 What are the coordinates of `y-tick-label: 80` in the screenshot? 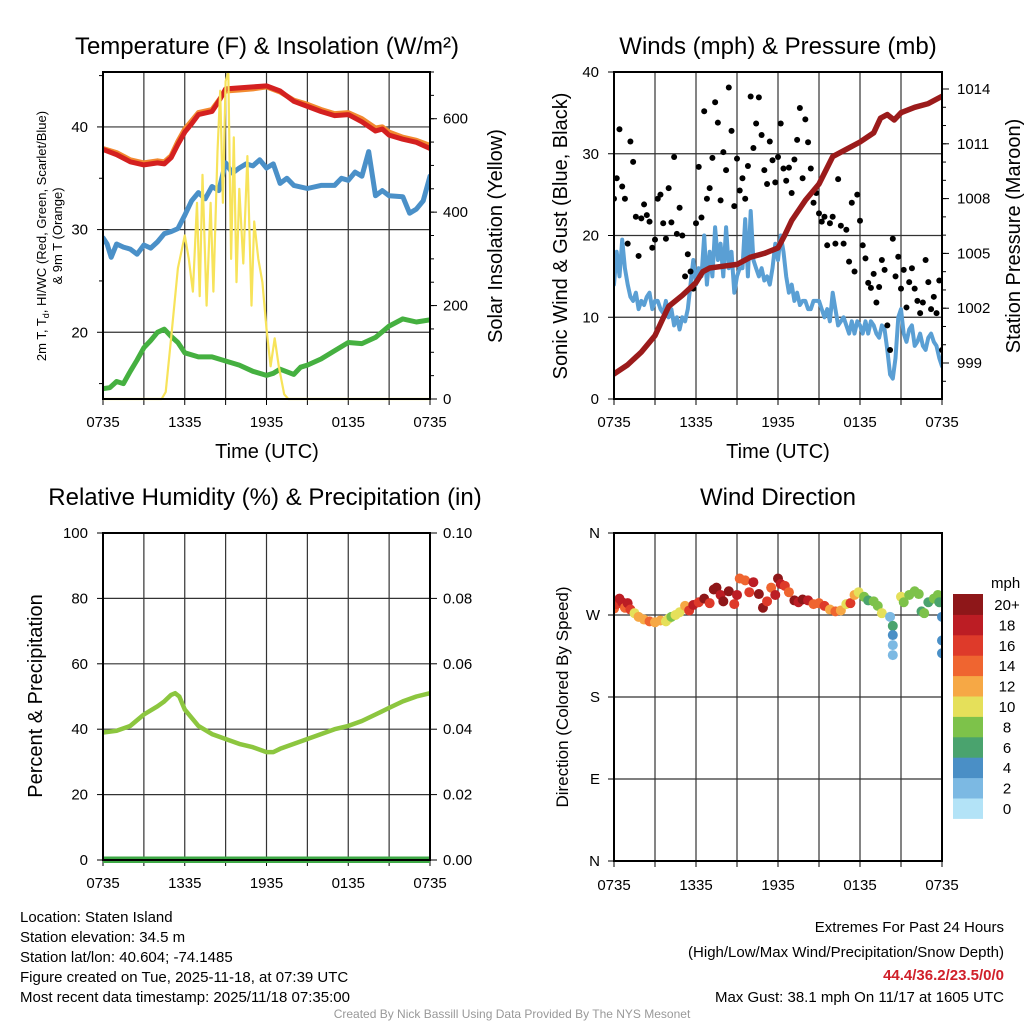 It's located at (79, 598).